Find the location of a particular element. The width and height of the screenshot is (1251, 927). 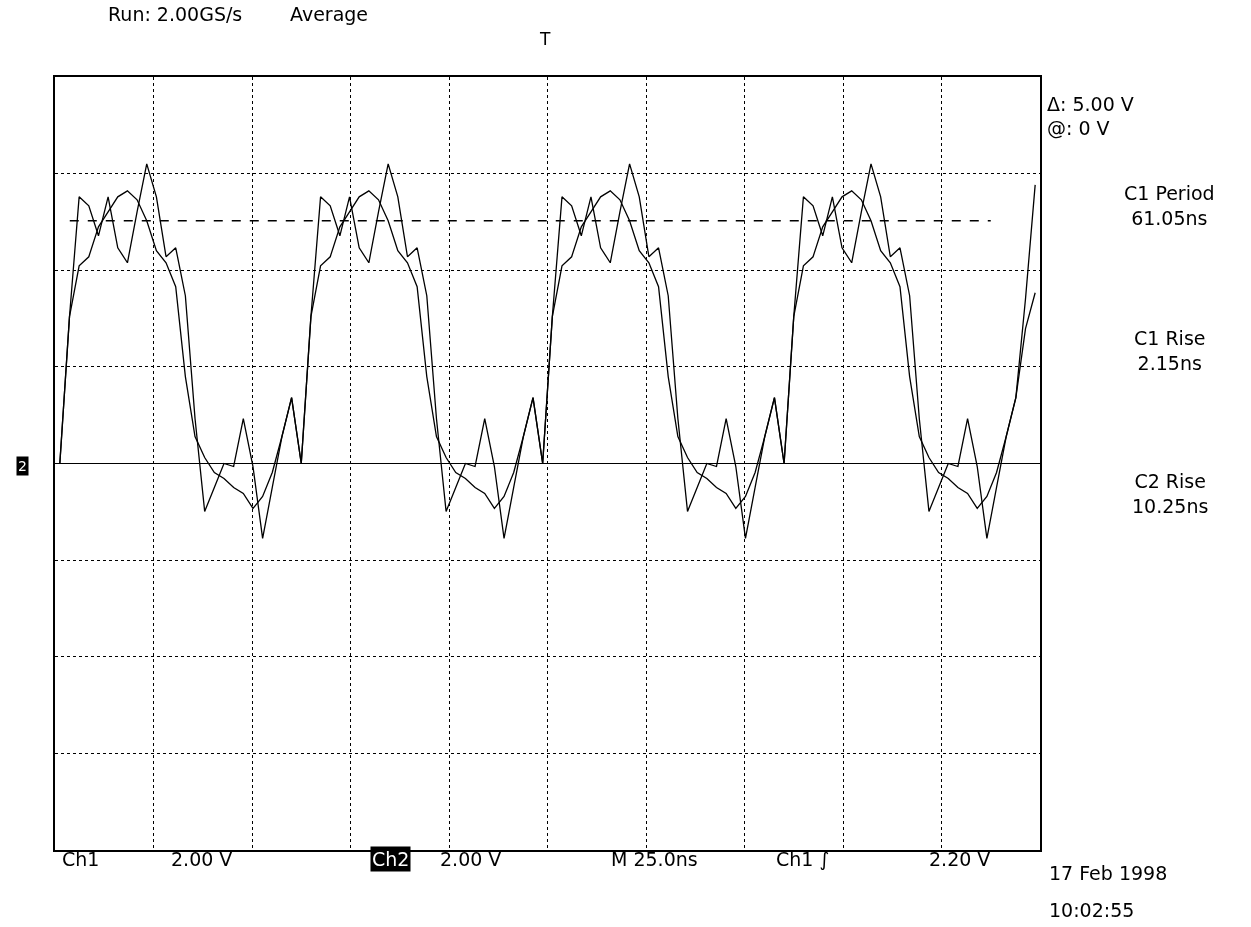

text: 2.20 V is located at coordinates (960, 859).